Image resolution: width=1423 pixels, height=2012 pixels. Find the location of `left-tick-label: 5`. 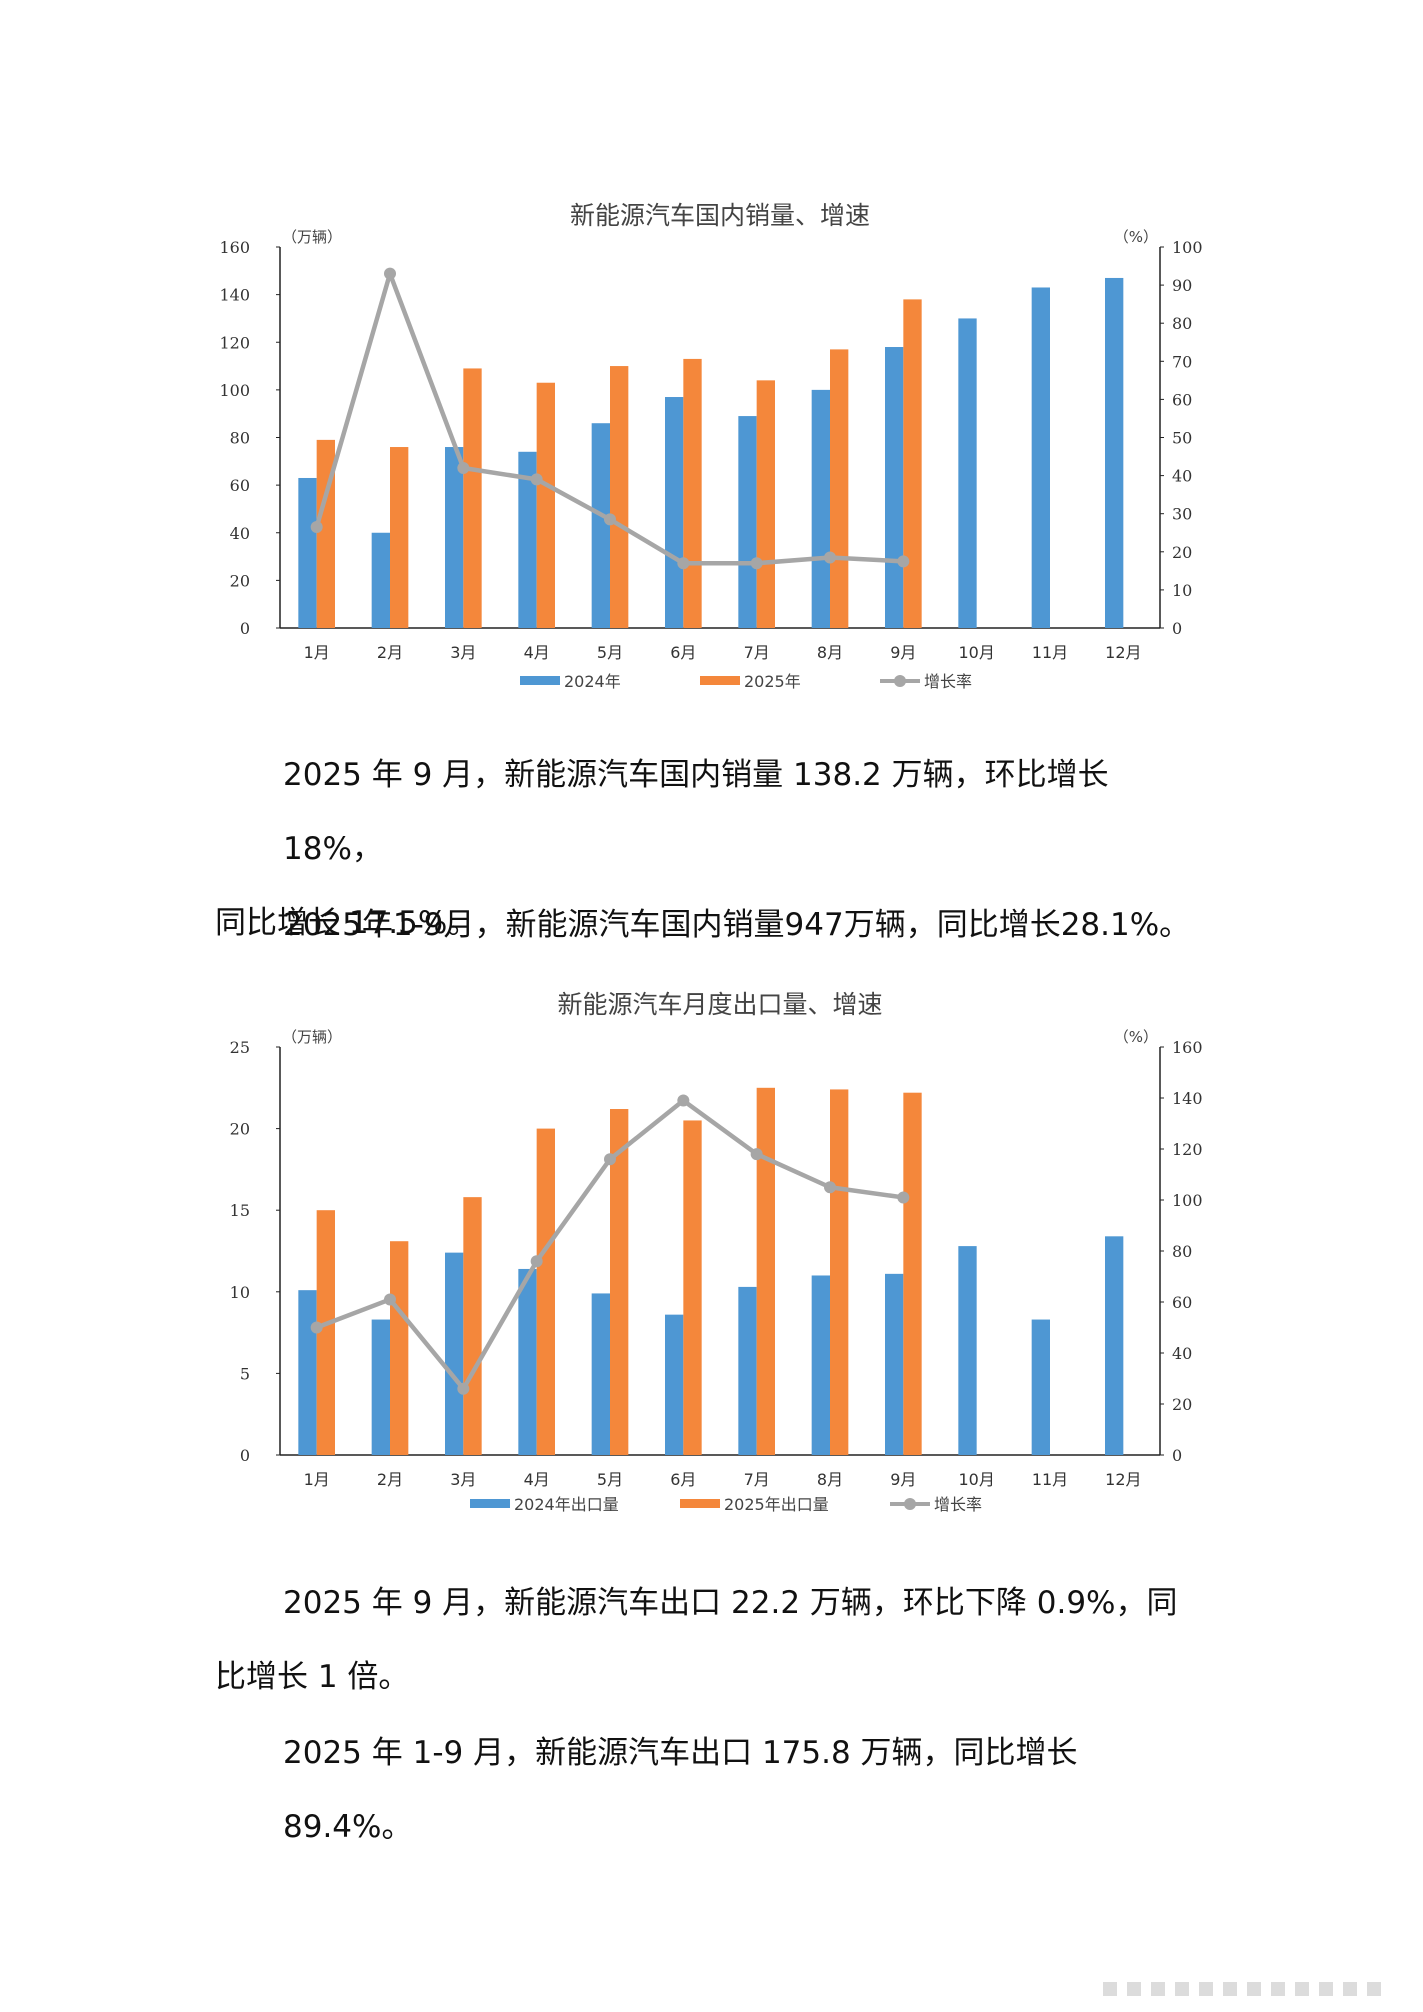

left-tick-label: 5 is located at coordinates (245, 1373).